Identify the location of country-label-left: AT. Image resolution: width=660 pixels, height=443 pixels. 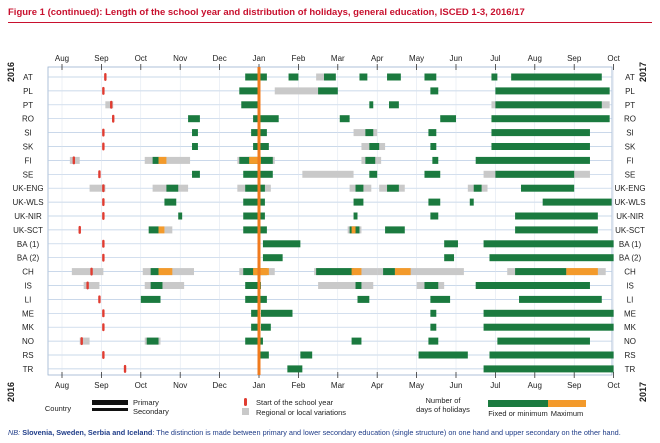
(28, 77).